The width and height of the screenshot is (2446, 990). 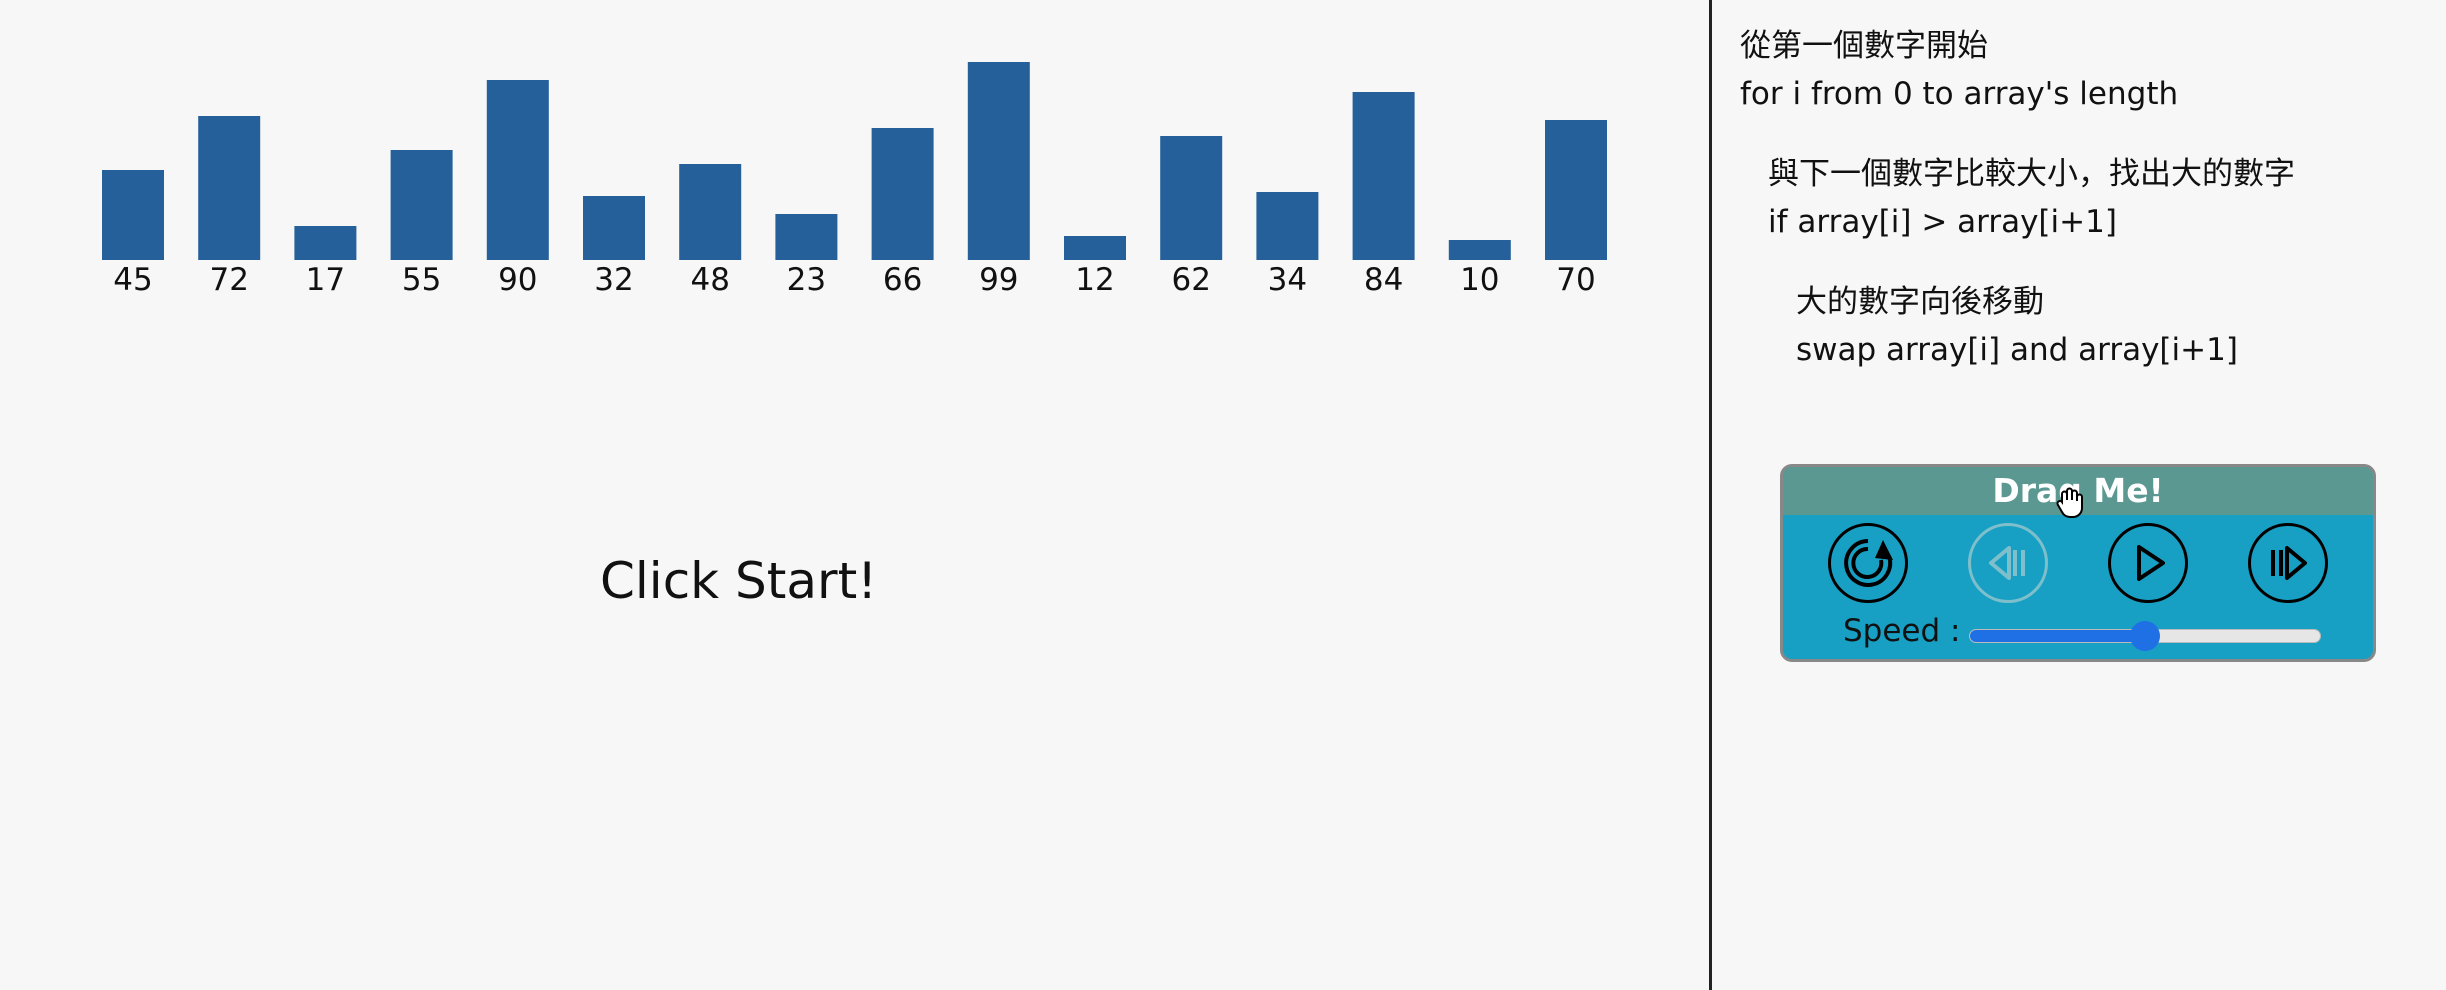 What do you see at coordinates (2069, 502) in the screenshot?
I see `hand-cursor-icon` at bounding box center [2069, 502].